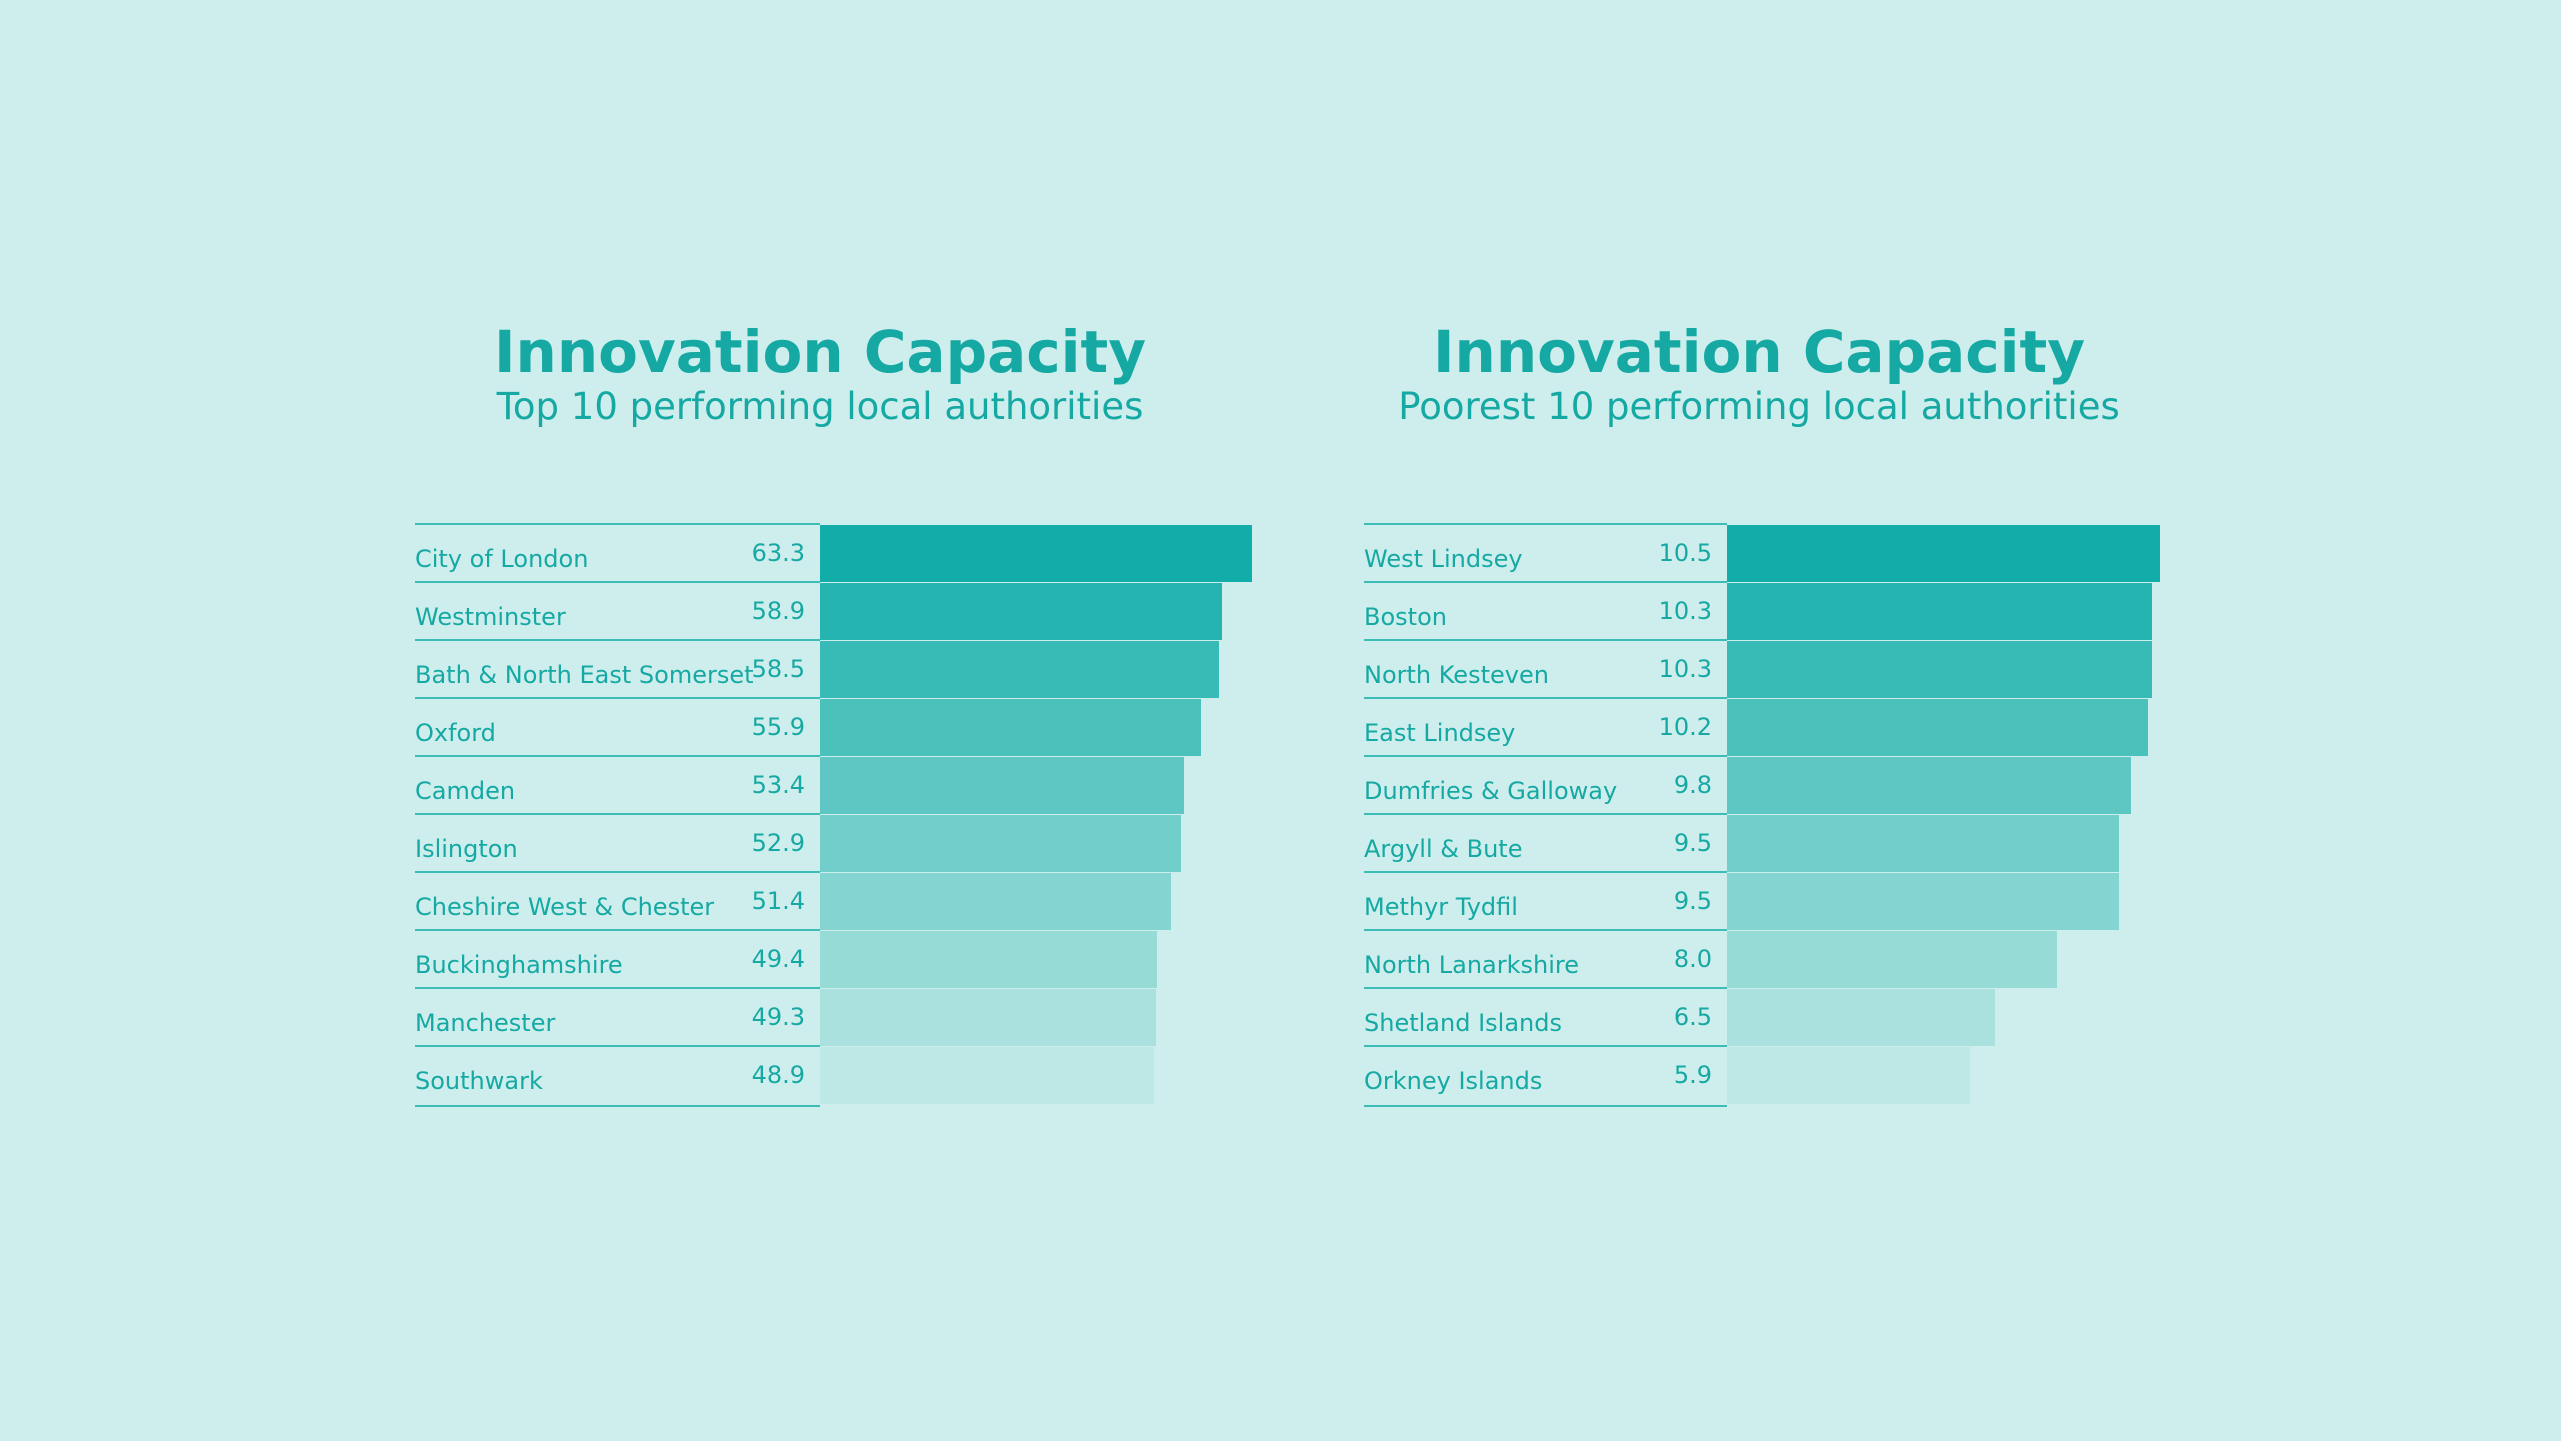 This screenshot has height=1441, width=2561. I want to click on bar-row: North Kesteven 10.3, so click(1758, 669).